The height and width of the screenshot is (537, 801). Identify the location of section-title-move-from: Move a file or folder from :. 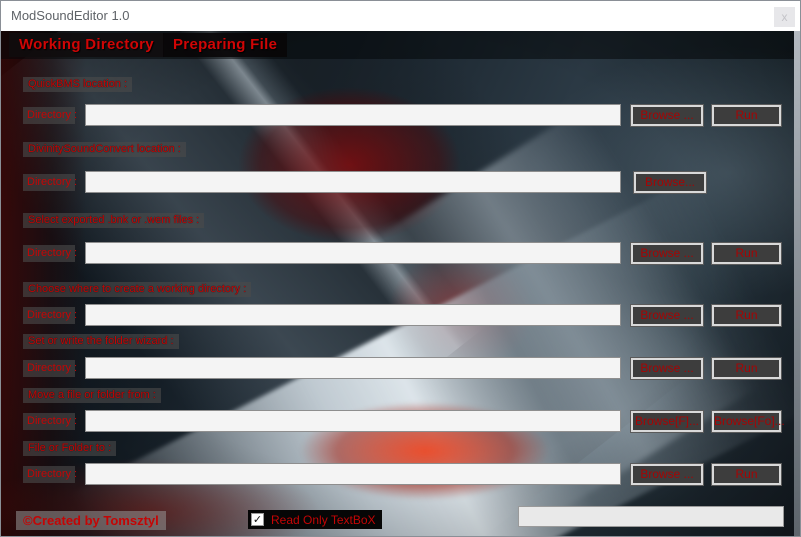
(92, 395).